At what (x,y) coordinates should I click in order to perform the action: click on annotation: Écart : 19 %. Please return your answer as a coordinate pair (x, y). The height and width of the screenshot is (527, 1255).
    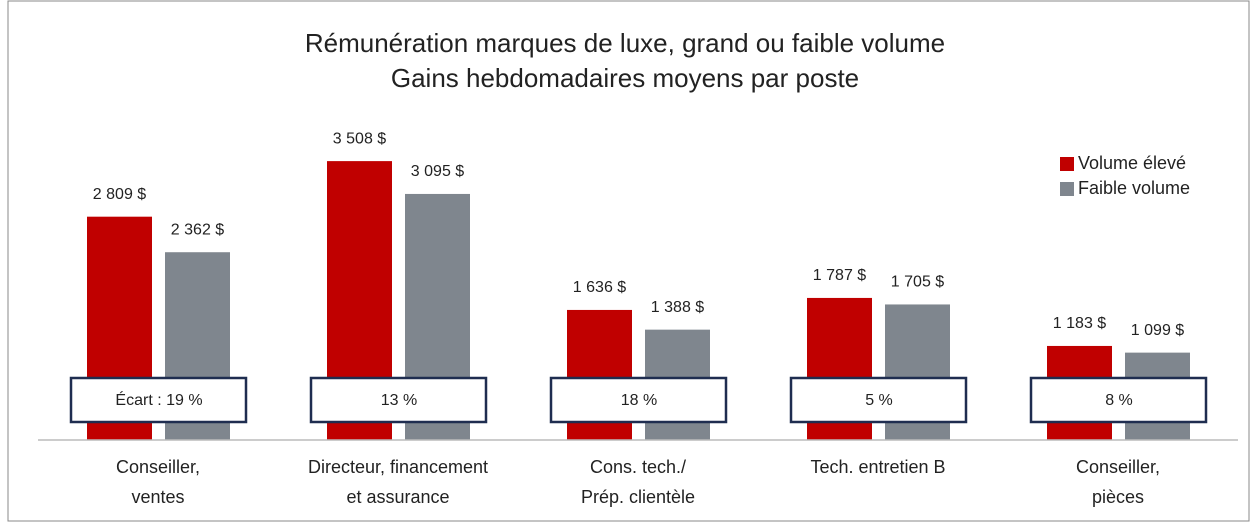
    Looking at the image, I should click on (158, 399).